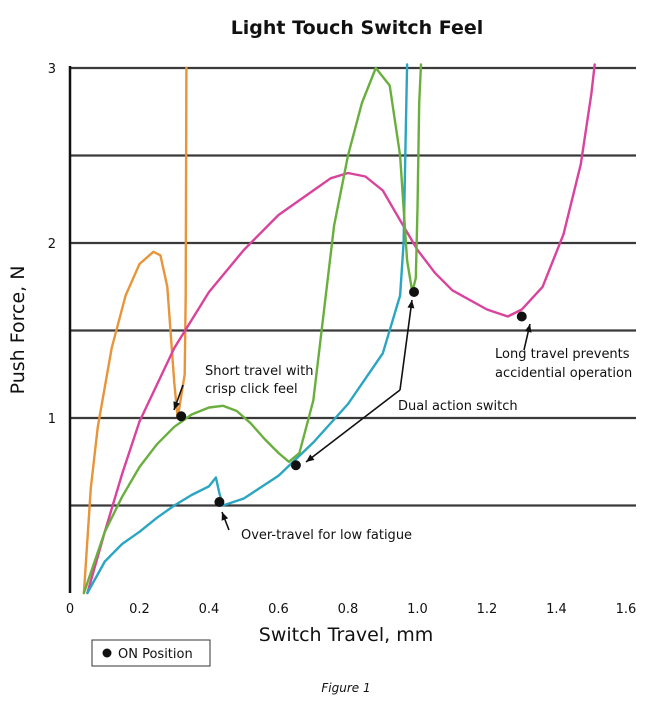  What do you see at coordinates (626, 609) in the screenshot?
I see `x-tick-label: 1.6` at bounding box center [626, 609].